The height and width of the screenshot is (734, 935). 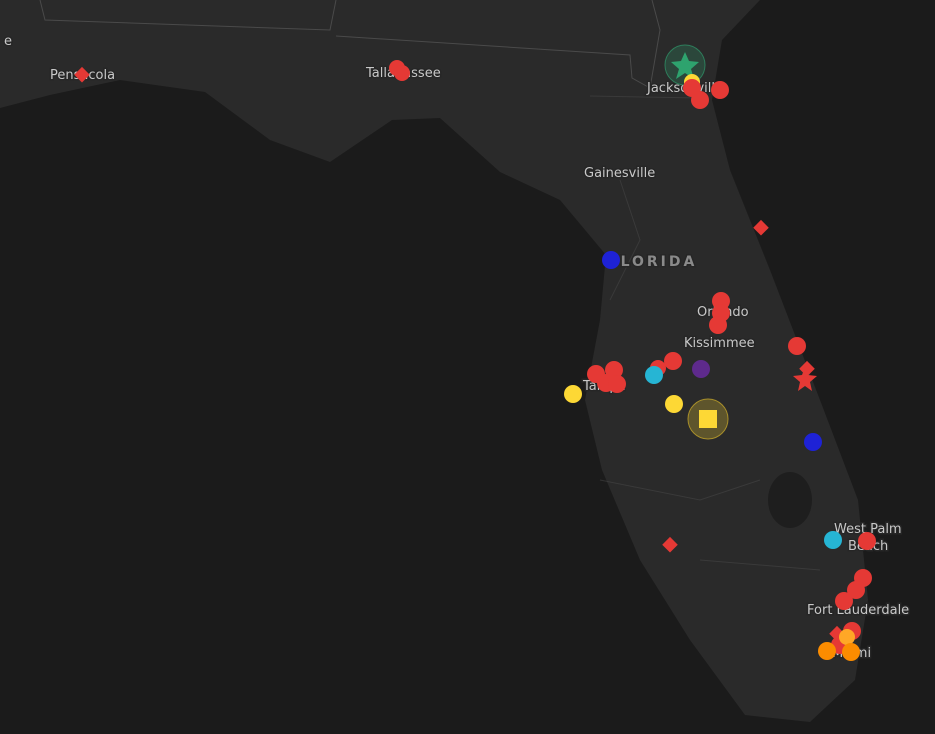 I want to click on city-label: West Palm, so click(x=868, y=529).